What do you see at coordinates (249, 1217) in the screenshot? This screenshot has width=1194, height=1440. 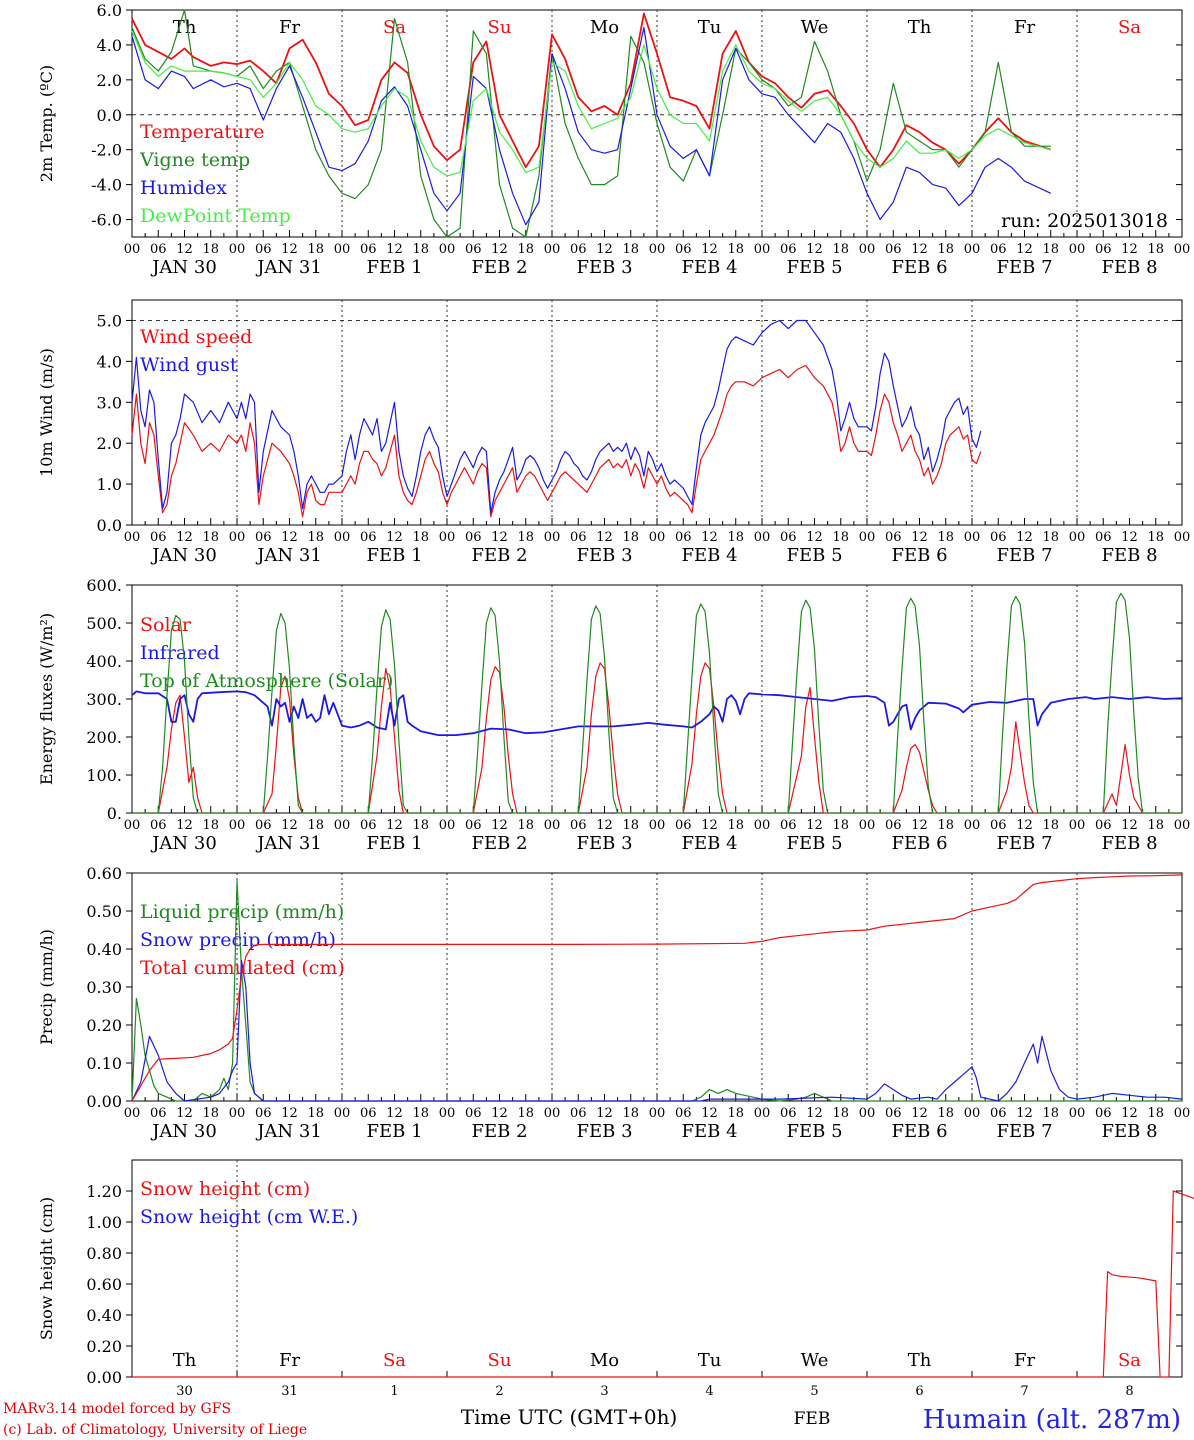 I see `legend-entry: Snow height (cm W.E.)` at bounding box center [249, 1217].